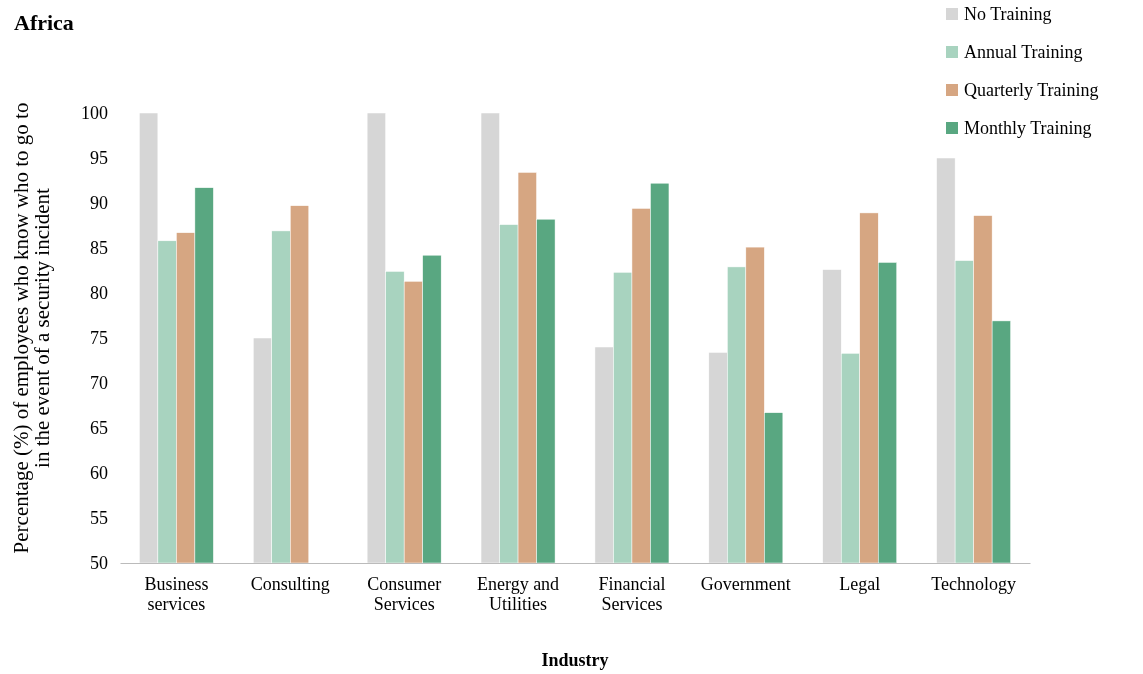 This screenshot has height=674, width=1143. Describe the element at coordinates (31, 328) in the screenshot. I see `y-axis-title: Percentage (%) of employees who know who to go to in the event of a security incident` at that location.